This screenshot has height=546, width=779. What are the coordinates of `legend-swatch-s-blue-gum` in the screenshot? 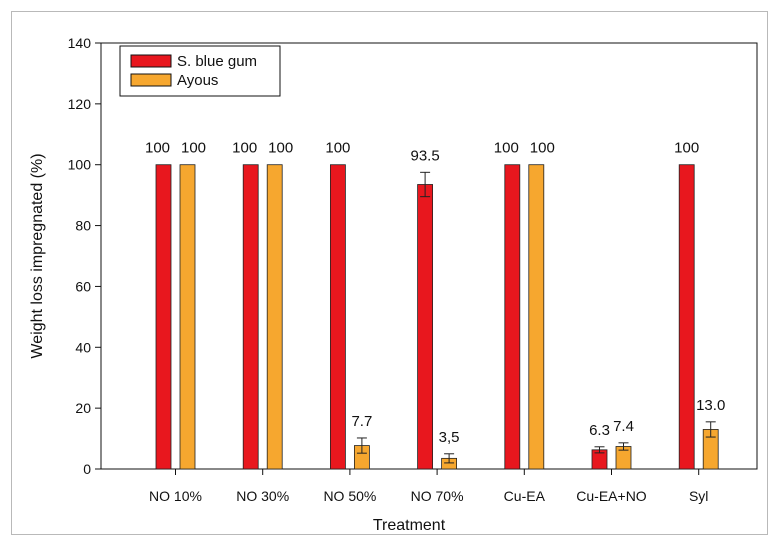 It's located at (151, 61).